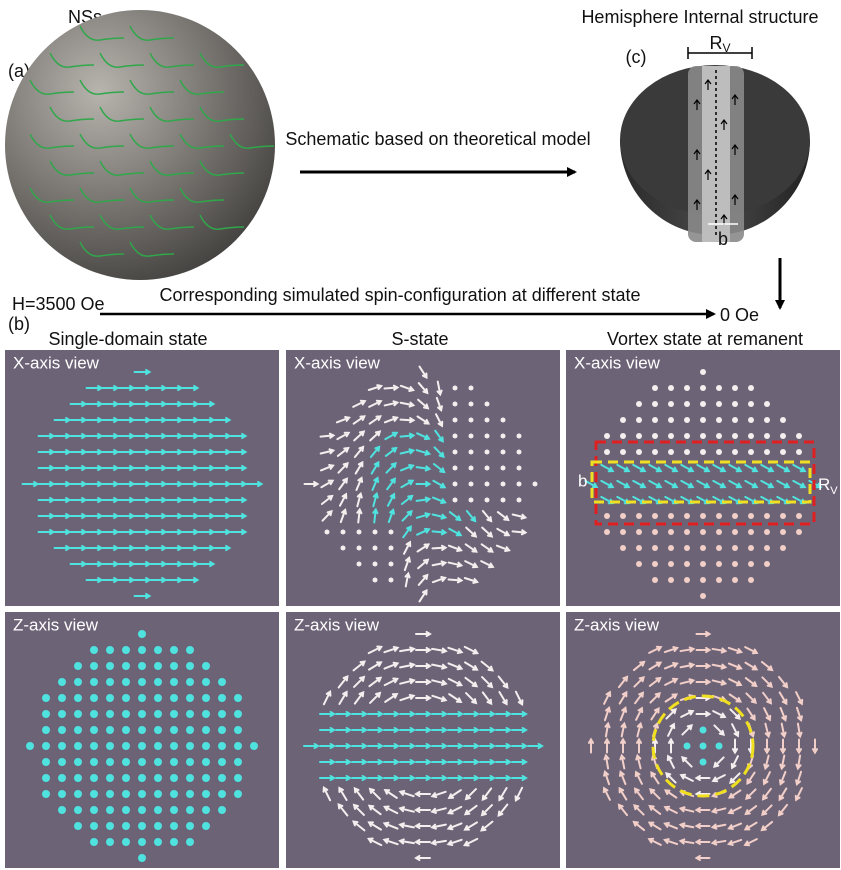 Image resolution: width=841 pixels, height=870 pixels. Describe the element at coordinates (705, 339) in the screenshot. I see `state-label: Vortex state at remanent` at that location.